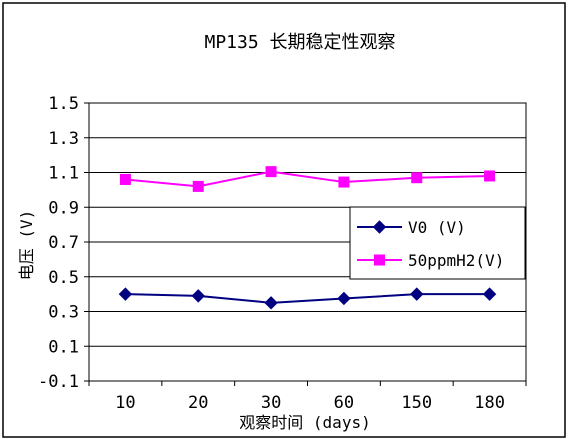 The height and width of the screenshot is (439, 570). I want to click on x-axis-label: 观察时间 (days), so click(304, 422).